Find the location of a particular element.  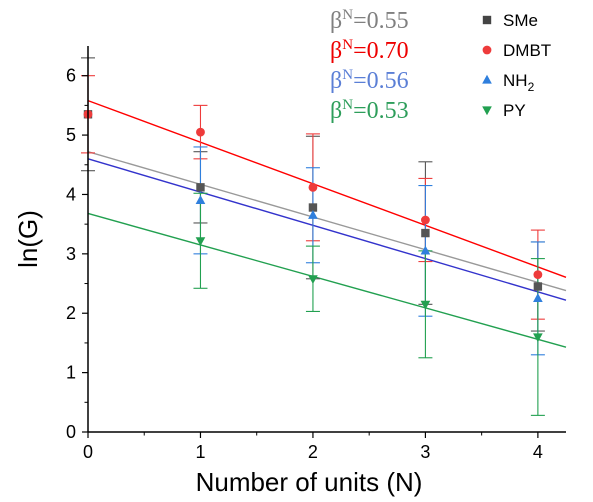

y-tick-label: 5 is located at coordinates (71, 135).